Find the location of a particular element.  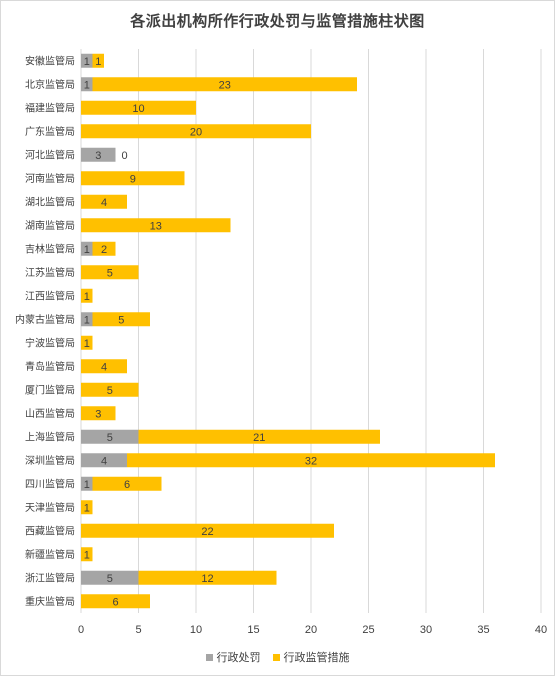

data-label-measures: 21 is located at coordinates (259, 438).